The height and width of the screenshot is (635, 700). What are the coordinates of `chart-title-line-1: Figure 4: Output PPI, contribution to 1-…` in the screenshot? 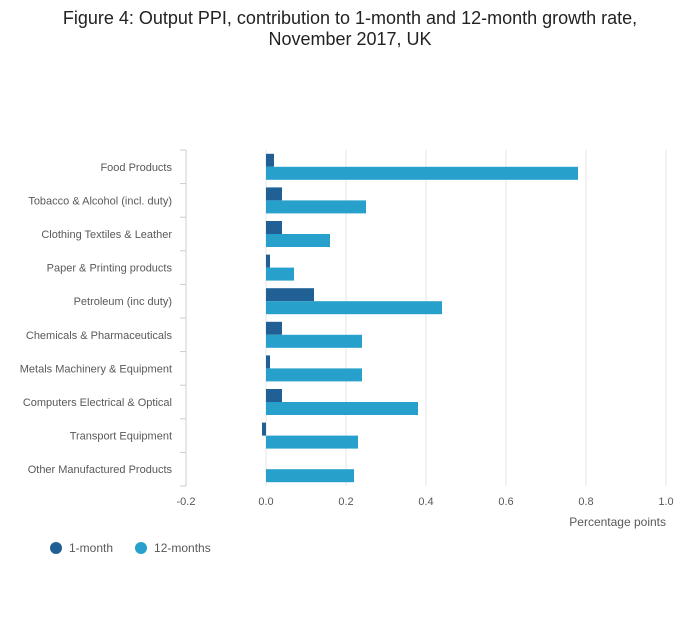 It's located at (350, 18).